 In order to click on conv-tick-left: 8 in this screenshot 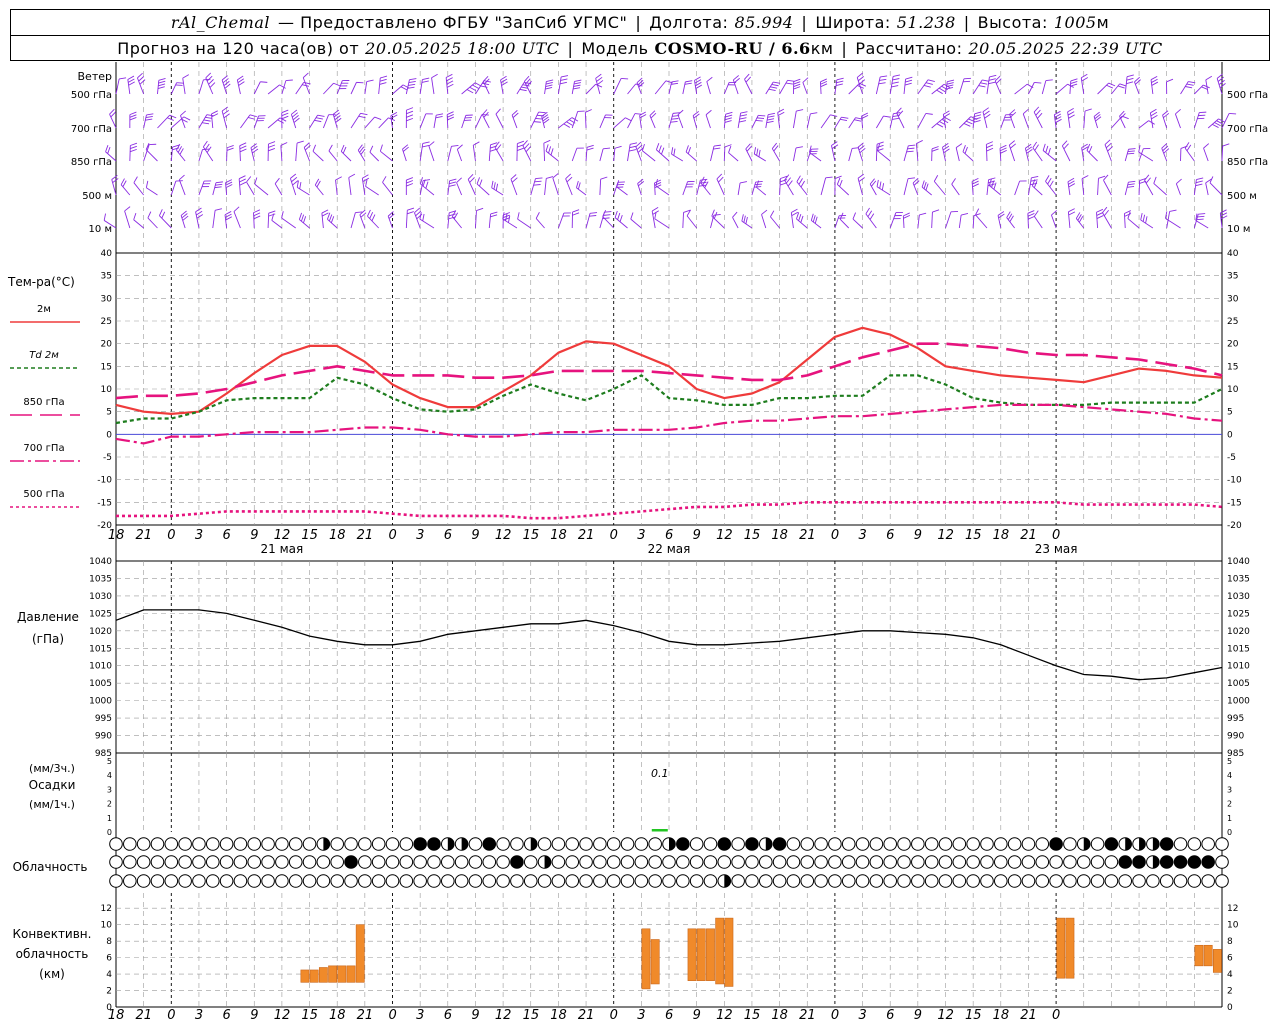, I will do `click(109, 942)`.